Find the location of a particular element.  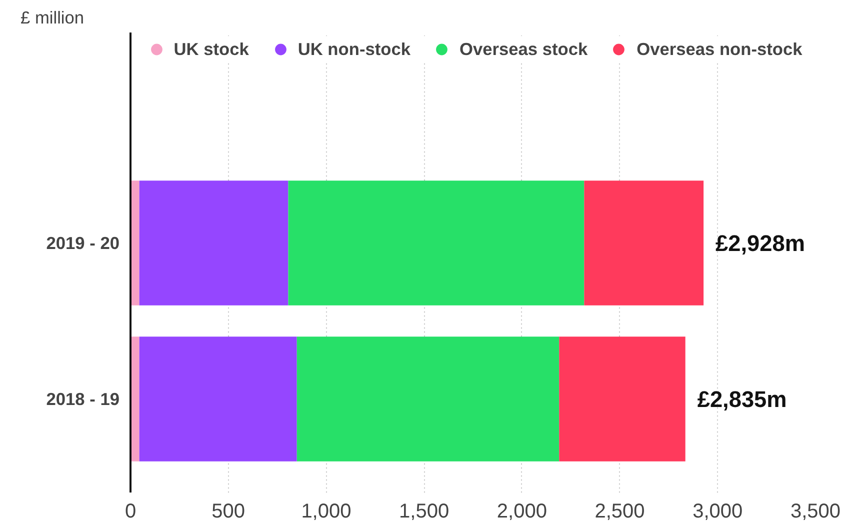

legend-label: Overseas non-stock is located at coordinates (719, 49).